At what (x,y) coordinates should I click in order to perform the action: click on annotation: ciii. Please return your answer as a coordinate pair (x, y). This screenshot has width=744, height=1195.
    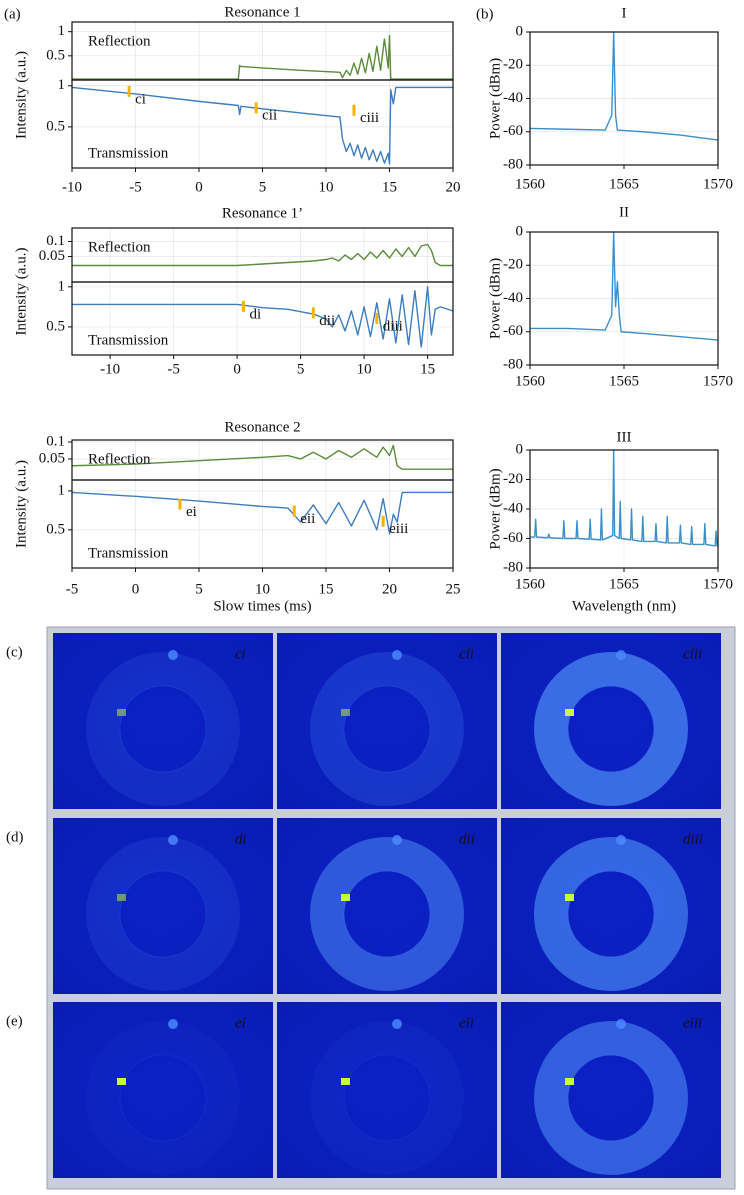
    Looking at the image, I should click on (369, 118).